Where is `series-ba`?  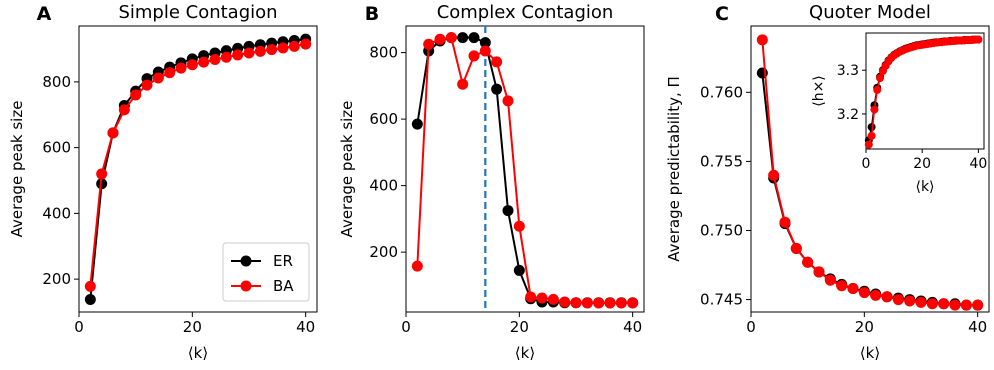 series-ba is located at coordinates (923, 92).